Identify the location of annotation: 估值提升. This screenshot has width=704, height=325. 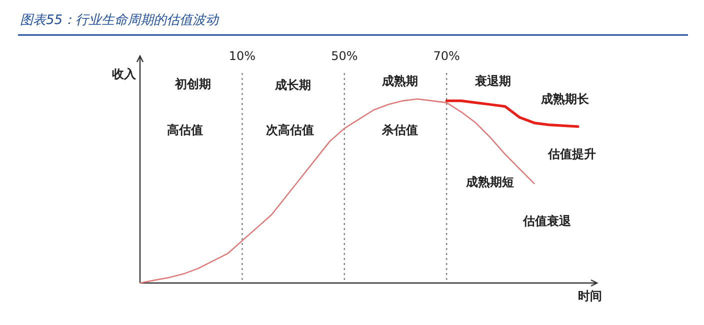
(571, 154).